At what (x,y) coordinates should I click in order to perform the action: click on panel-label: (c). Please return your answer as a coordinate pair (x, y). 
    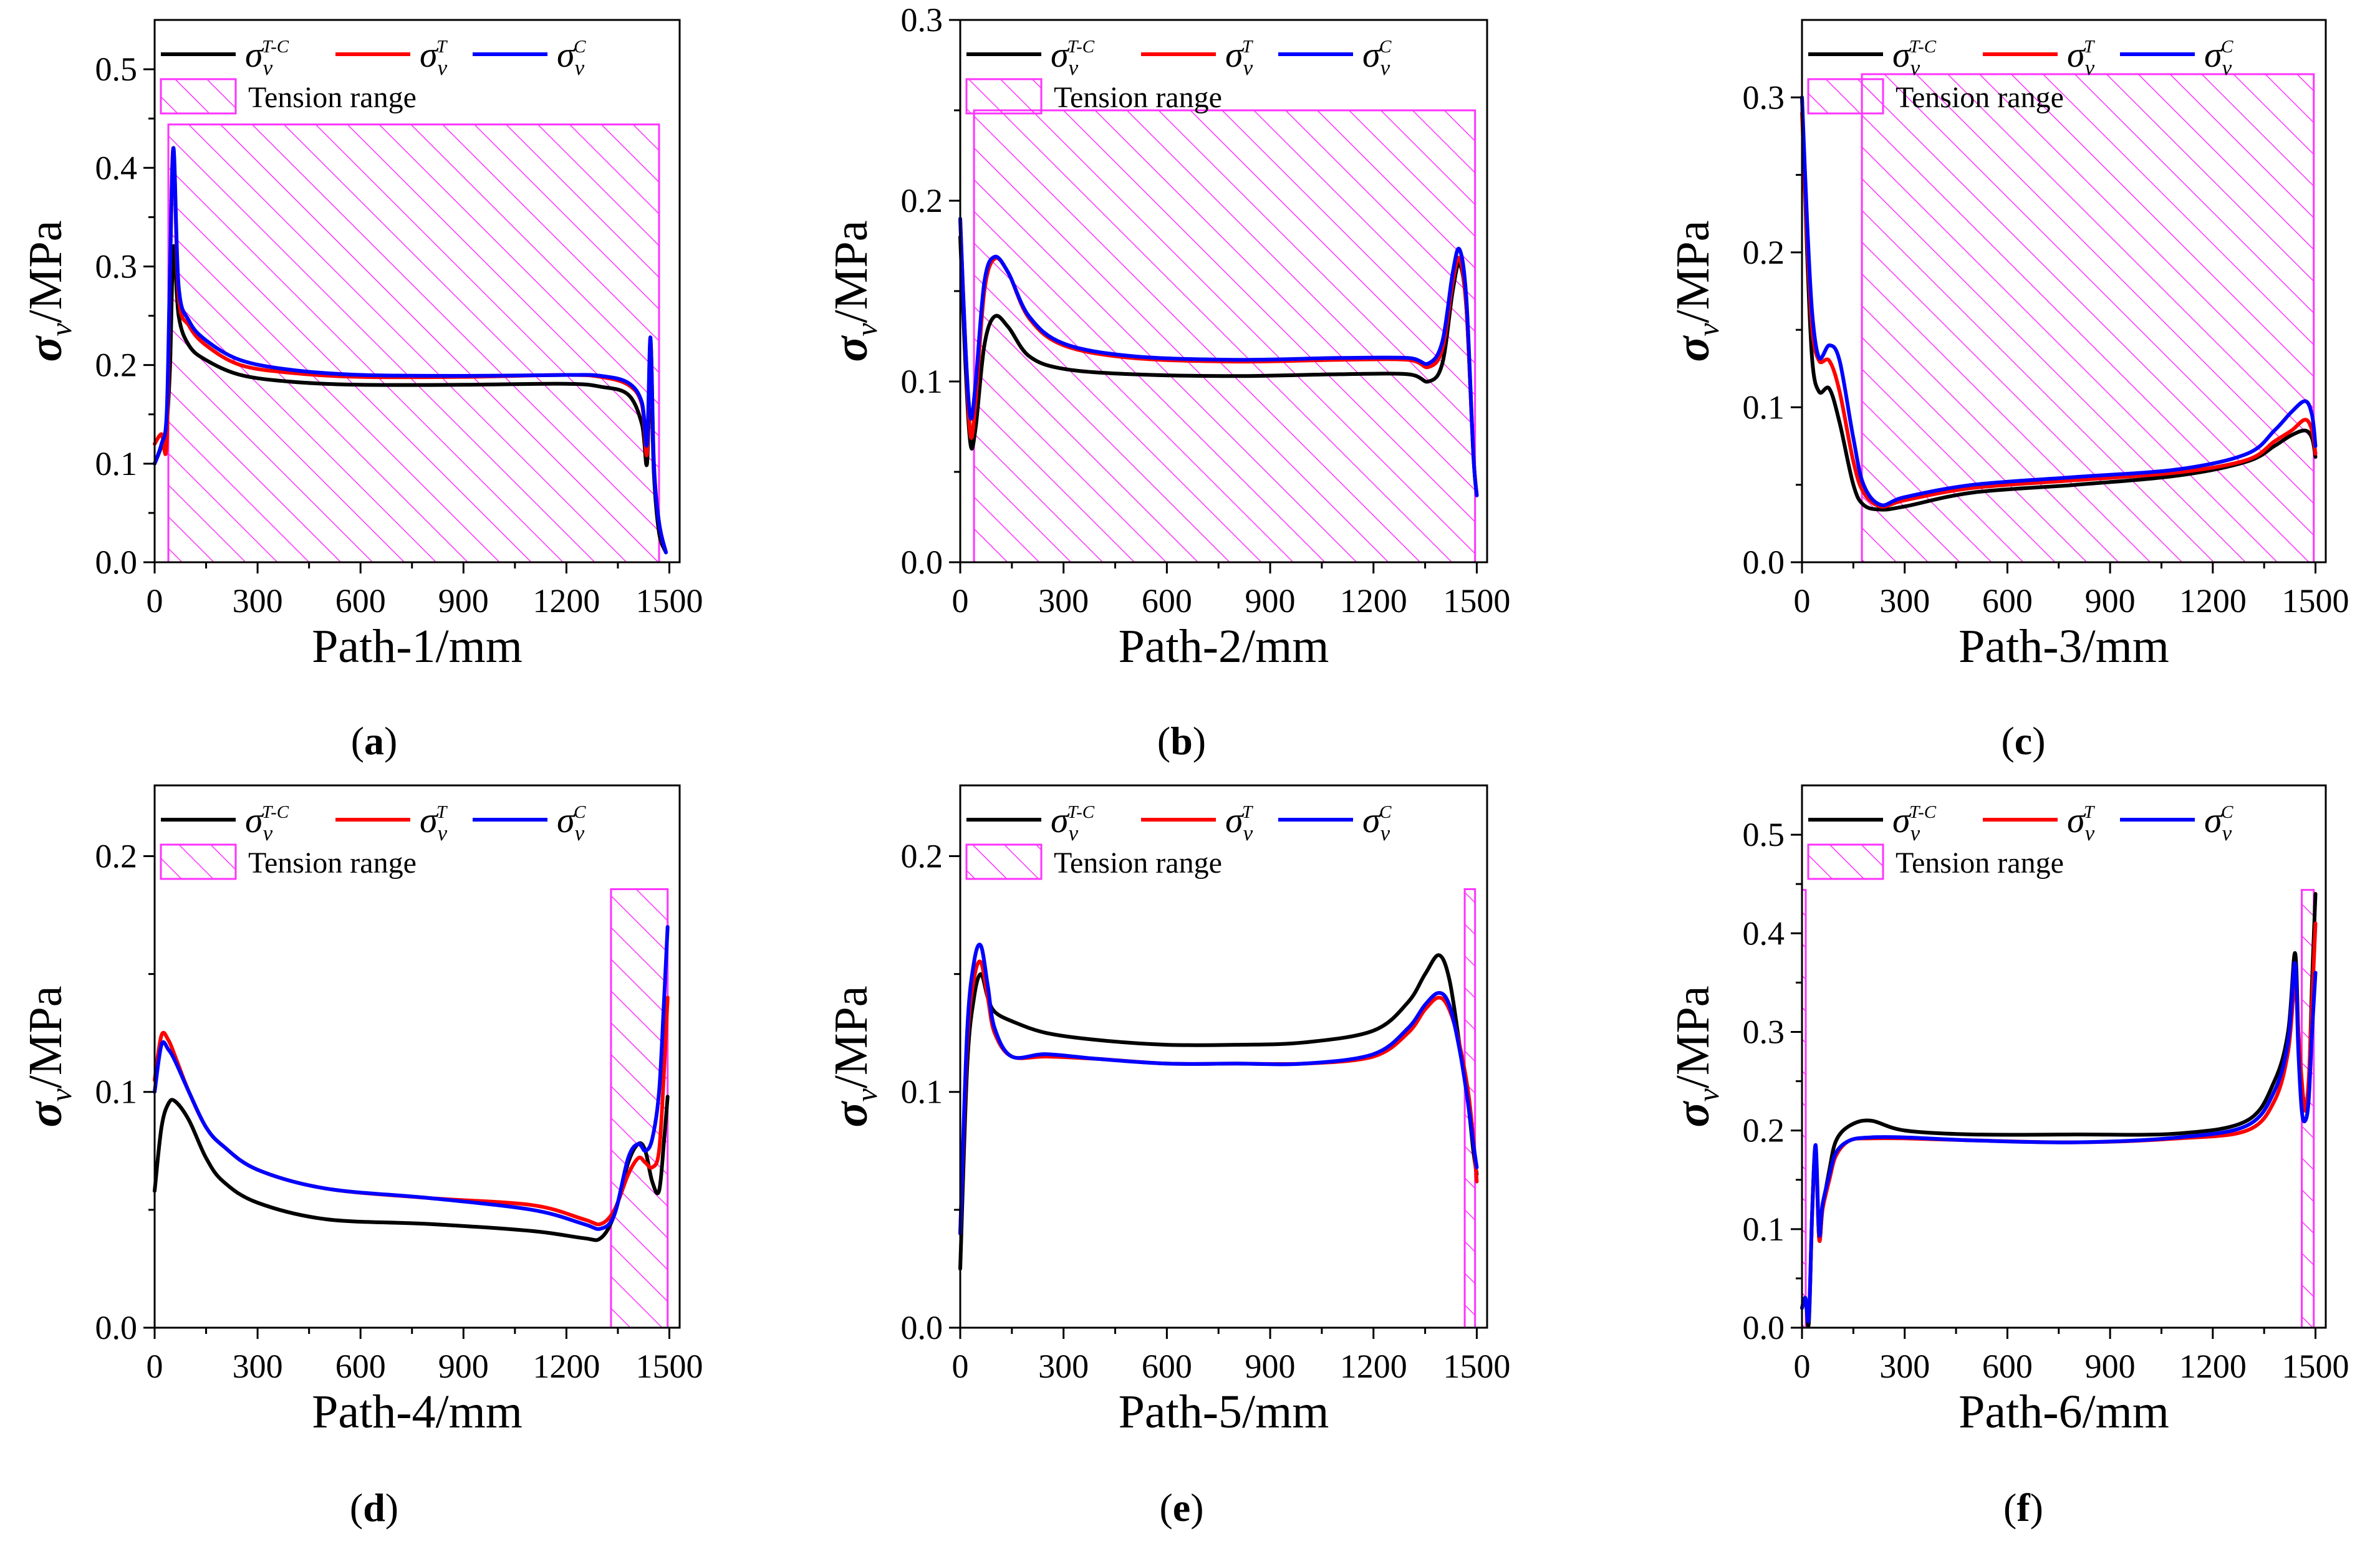
    Looking at the image, I should click on (2023, 741).